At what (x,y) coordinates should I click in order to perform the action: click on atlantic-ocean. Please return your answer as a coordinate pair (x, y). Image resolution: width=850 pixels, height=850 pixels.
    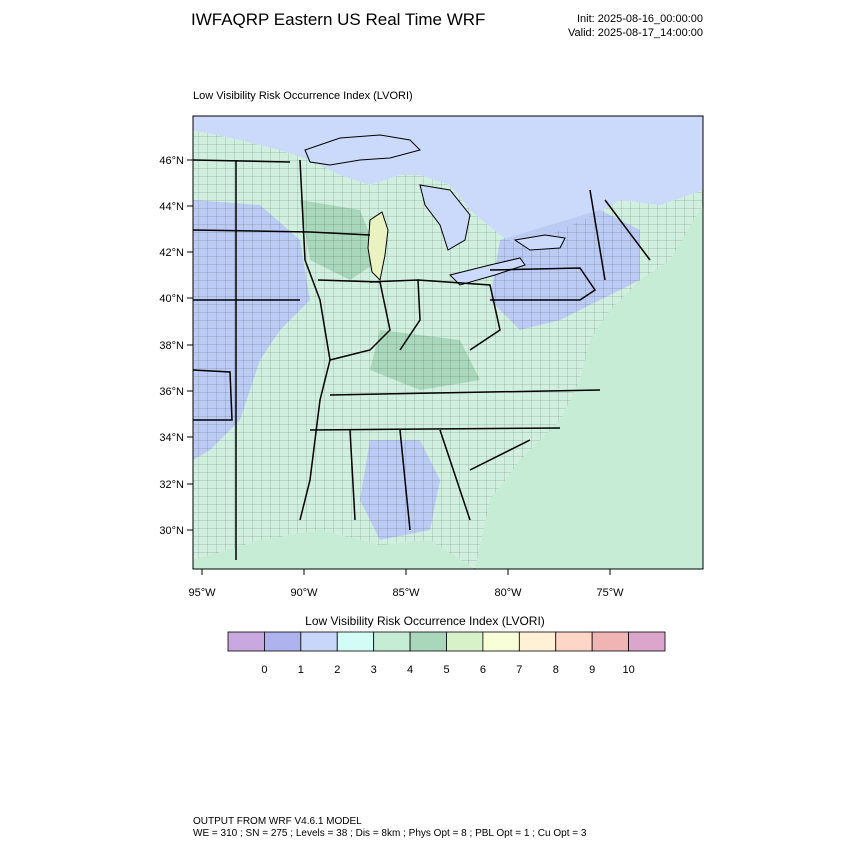
    Looking at the image, I should click on (589, 387).